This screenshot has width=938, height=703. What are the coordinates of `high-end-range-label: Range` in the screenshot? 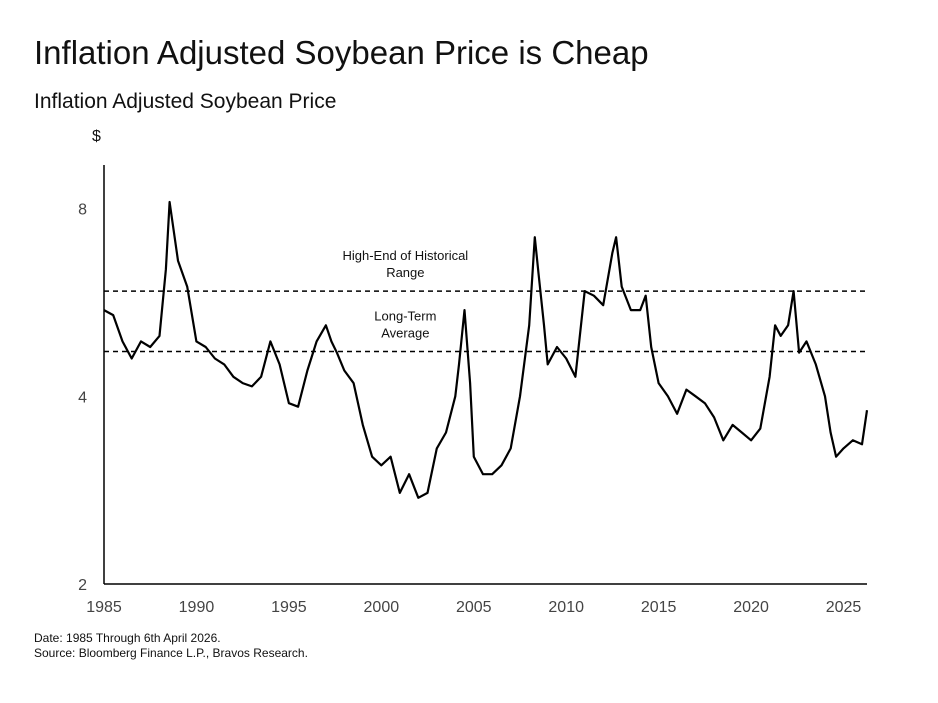 It's located at (405, 272).